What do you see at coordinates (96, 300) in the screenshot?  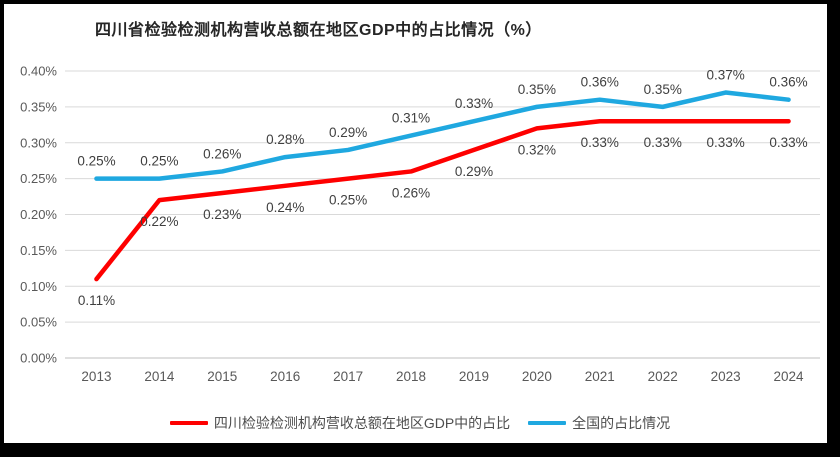 I see `data-point-label: 0.11%` at bounding box center [96, 300].